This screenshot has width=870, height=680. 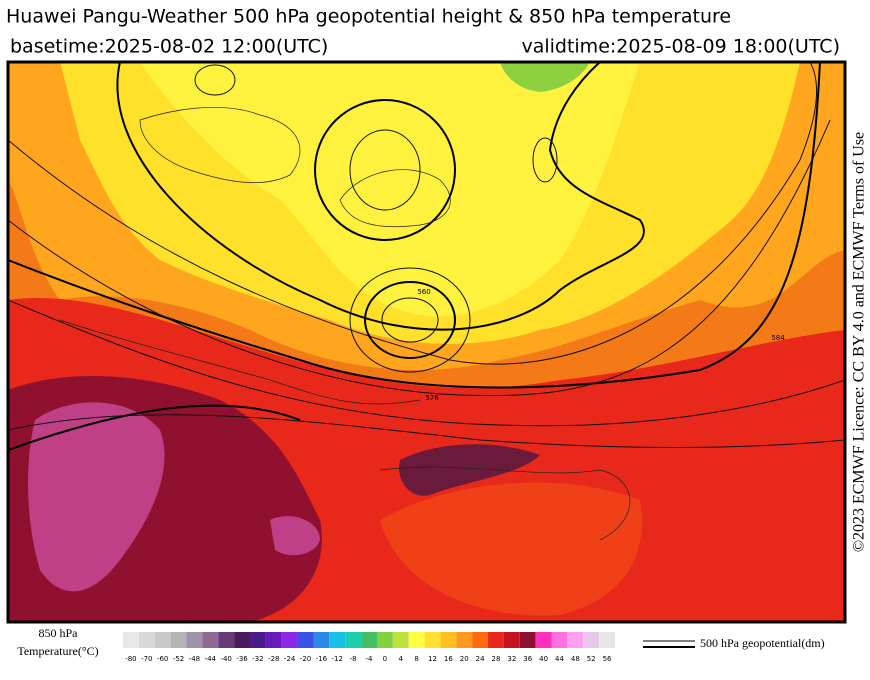 What do you see at coordinates (211, 659) in the screenshot?
I see `colorbar-tick-label: -44` at bounding box center [211, 659].